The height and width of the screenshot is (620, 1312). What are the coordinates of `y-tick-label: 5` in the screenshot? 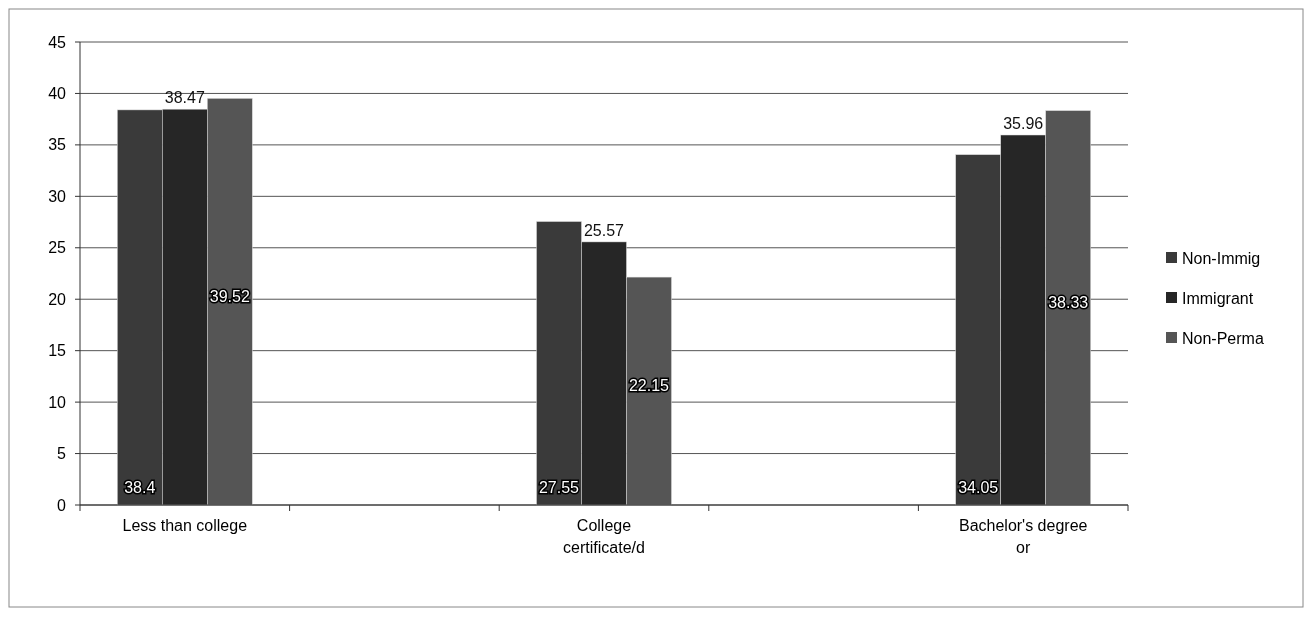 It's located at (62, 454).